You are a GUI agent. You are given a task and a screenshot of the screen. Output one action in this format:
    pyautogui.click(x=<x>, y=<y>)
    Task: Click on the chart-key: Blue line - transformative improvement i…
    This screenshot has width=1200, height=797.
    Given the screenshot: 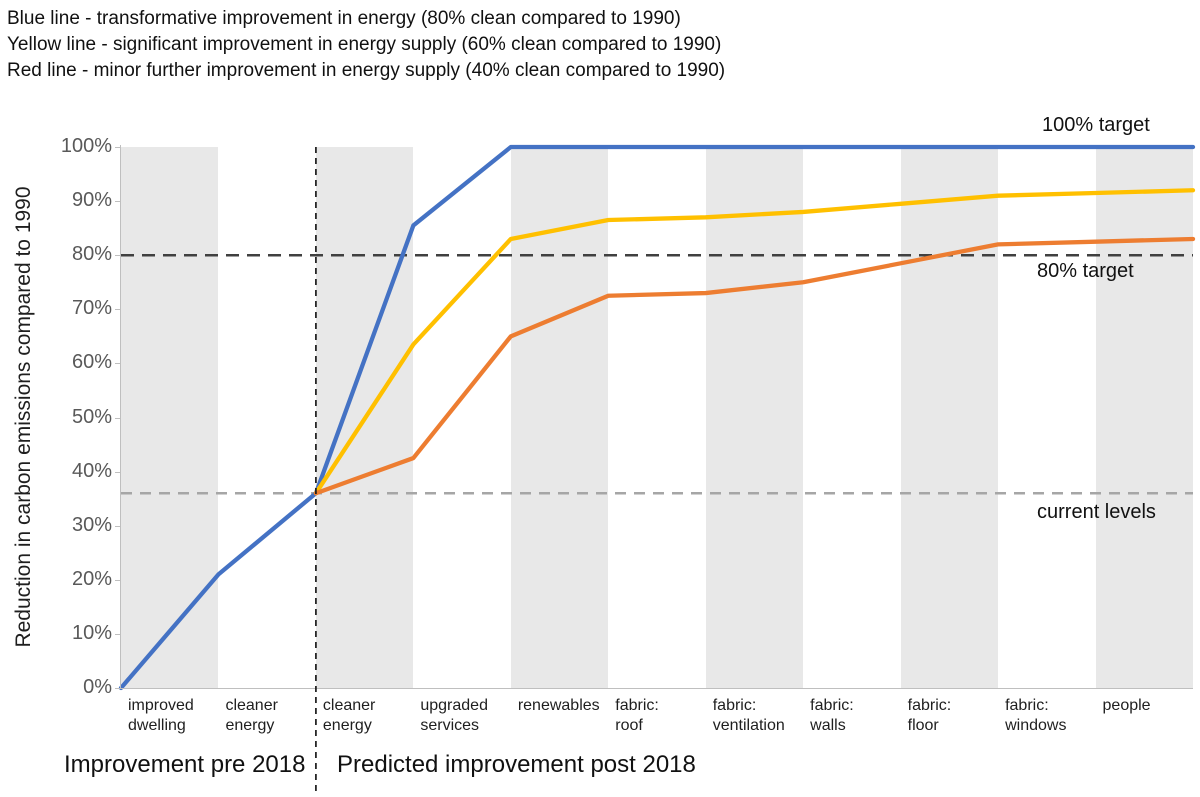 What is the action you would take?
    pyautogui.click(x=366, y=45)
    